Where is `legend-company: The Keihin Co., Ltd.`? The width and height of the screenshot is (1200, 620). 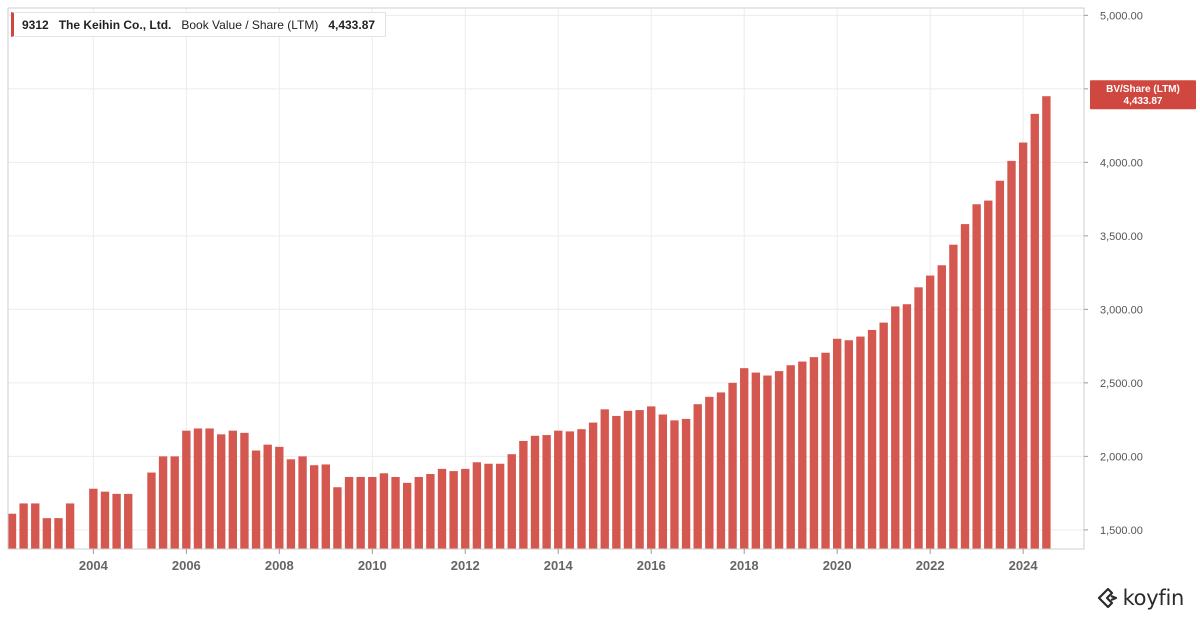 legend-company: The Keihin Co., Ltd. is located at coordinates (115, 24).